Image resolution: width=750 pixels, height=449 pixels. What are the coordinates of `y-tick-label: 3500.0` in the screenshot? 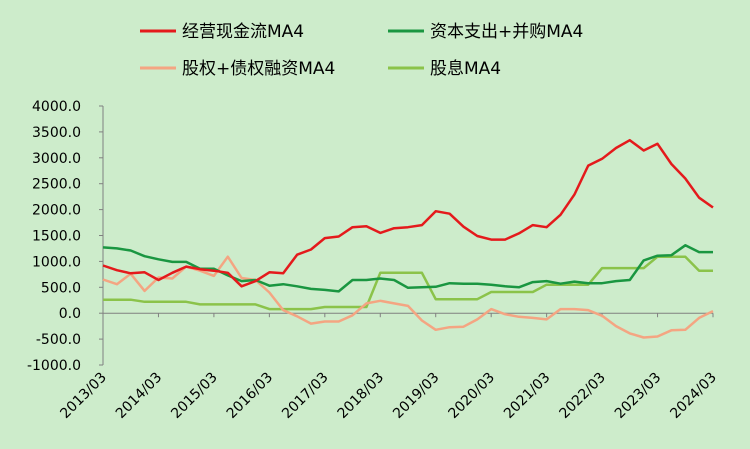 It's located at (56, 133).